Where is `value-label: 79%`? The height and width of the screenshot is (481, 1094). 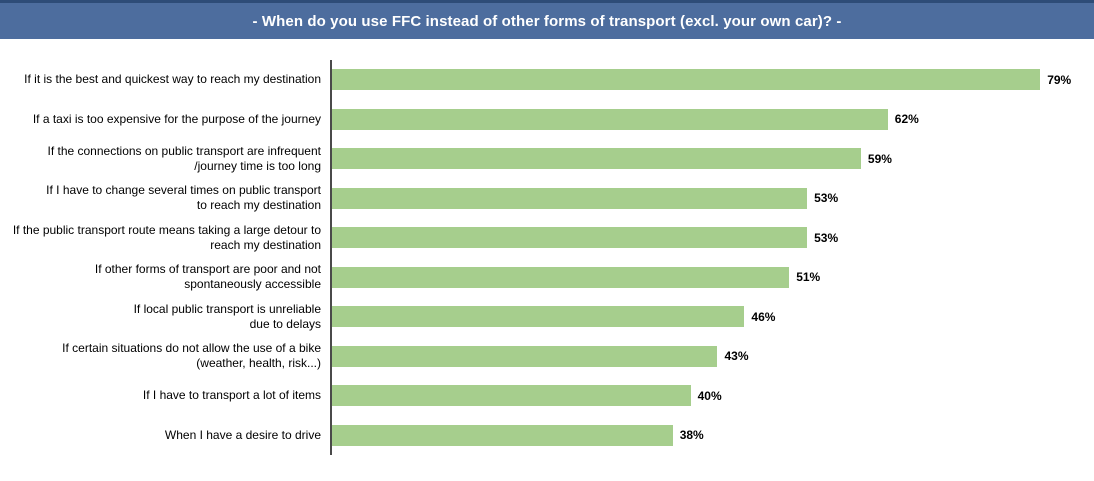 value-label: 79% is located at coordinates (1059, 79).